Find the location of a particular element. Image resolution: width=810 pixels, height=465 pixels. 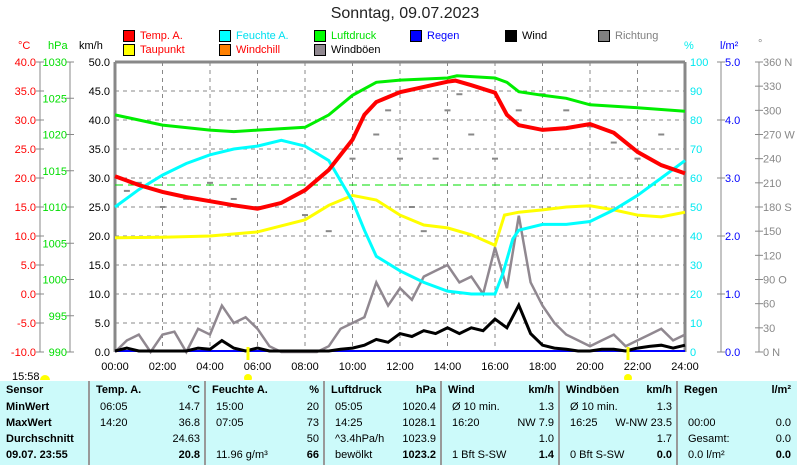

table-cell: 36.8 is located at coordinates (189, 423).